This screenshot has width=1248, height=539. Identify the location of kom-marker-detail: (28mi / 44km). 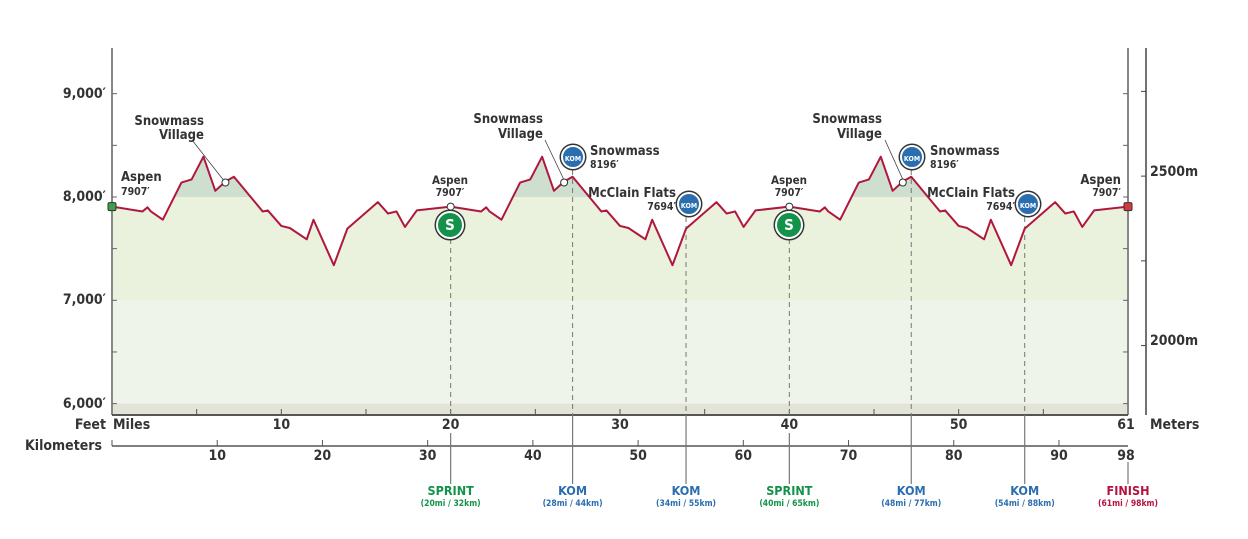
(572, 504).